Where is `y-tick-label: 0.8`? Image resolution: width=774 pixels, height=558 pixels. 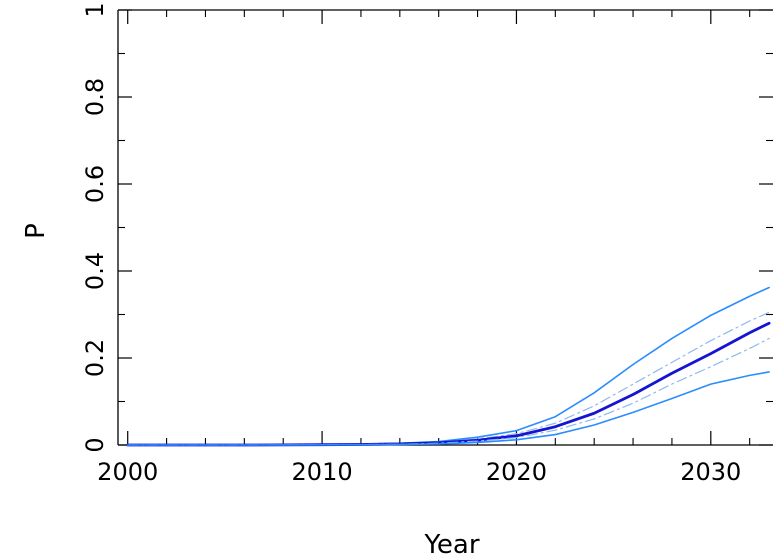 y-tick-label: 0.8 is located at coordinates (95, 97).